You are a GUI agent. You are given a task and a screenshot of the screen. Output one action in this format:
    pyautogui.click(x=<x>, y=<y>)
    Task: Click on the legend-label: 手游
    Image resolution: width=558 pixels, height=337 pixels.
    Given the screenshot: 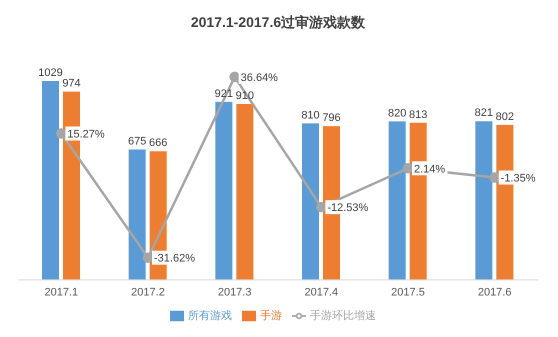 What is the action you would take?
    pyautogui.click(x=271, y=316)
    